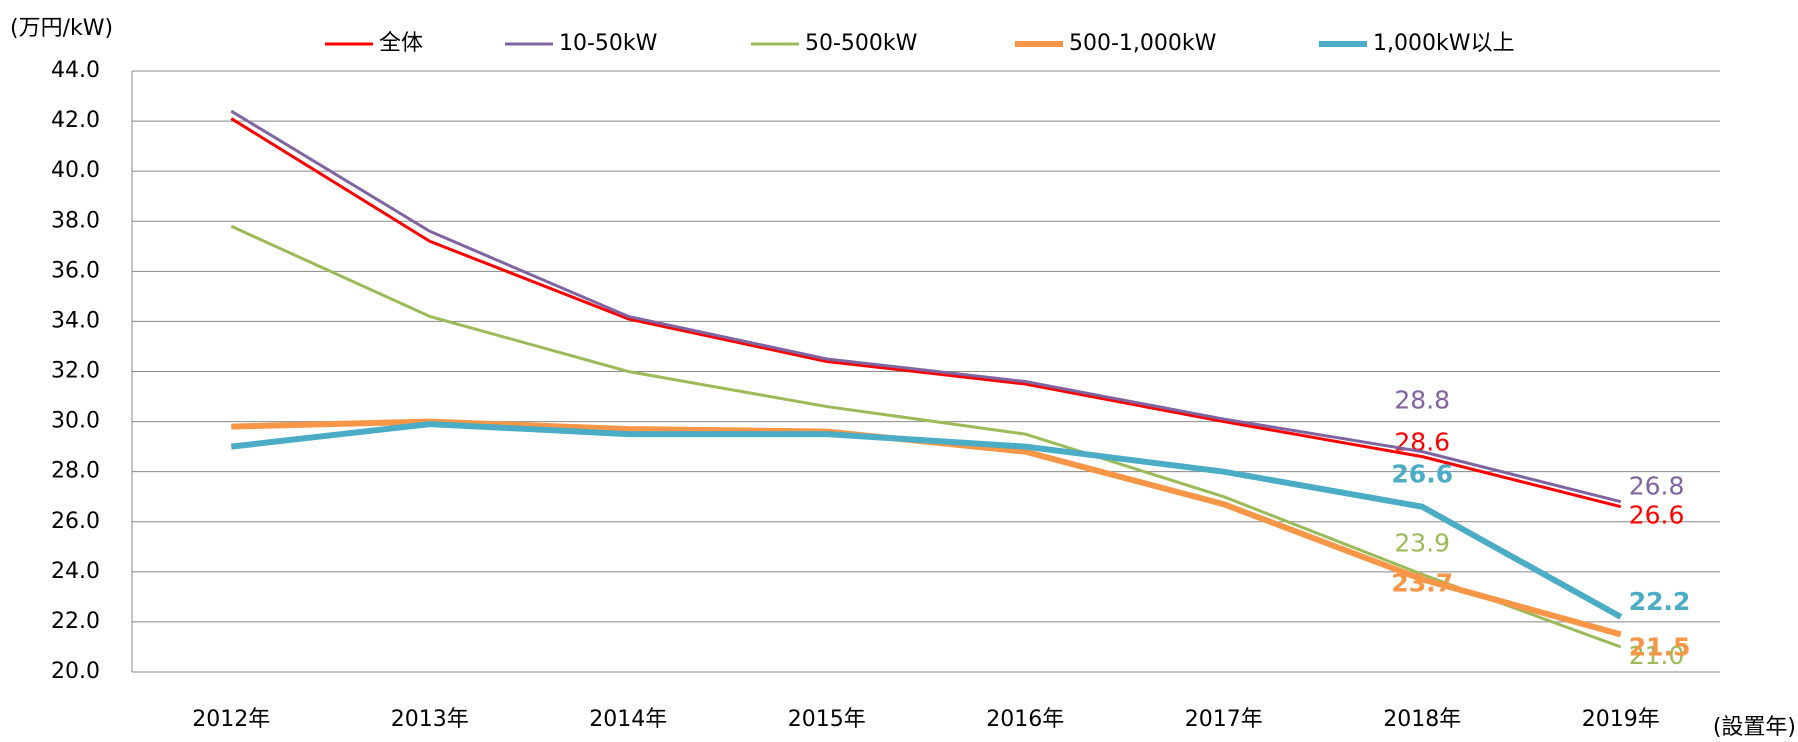 This screenshot has width=1798, height=742. I want to click on y-tick-label: 42.0, so click(75, 120).